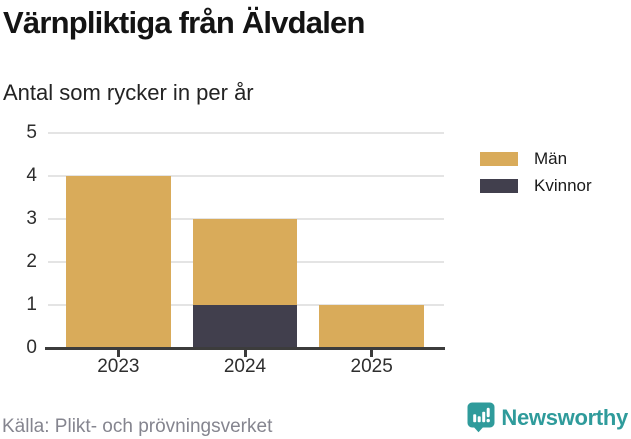  I want to click on newsworthy-logo: Newsworthy, so click(547, 417).